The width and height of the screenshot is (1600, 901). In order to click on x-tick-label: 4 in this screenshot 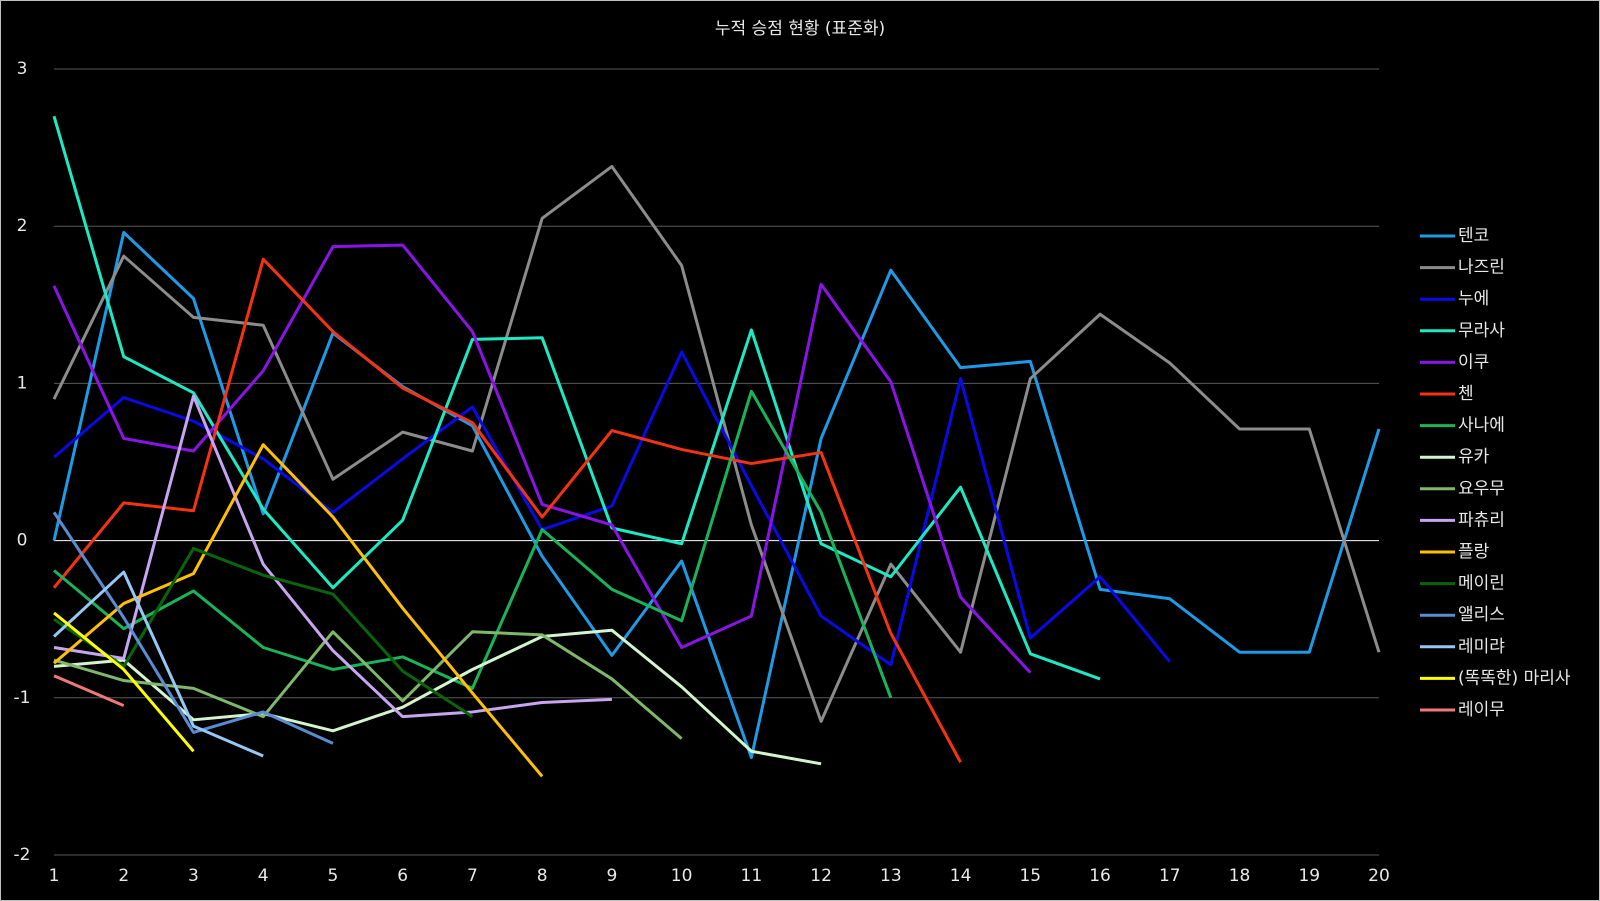, I will do `click(263, 876)`.